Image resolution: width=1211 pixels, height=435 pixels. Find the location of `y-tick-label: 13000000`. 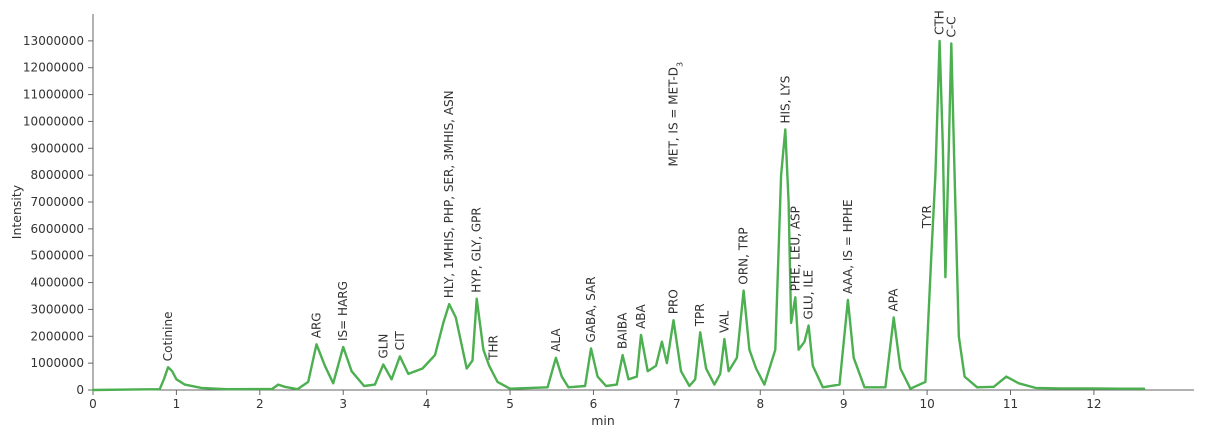

y-tick-label: 13000000 is located at coordinates (53, 41).